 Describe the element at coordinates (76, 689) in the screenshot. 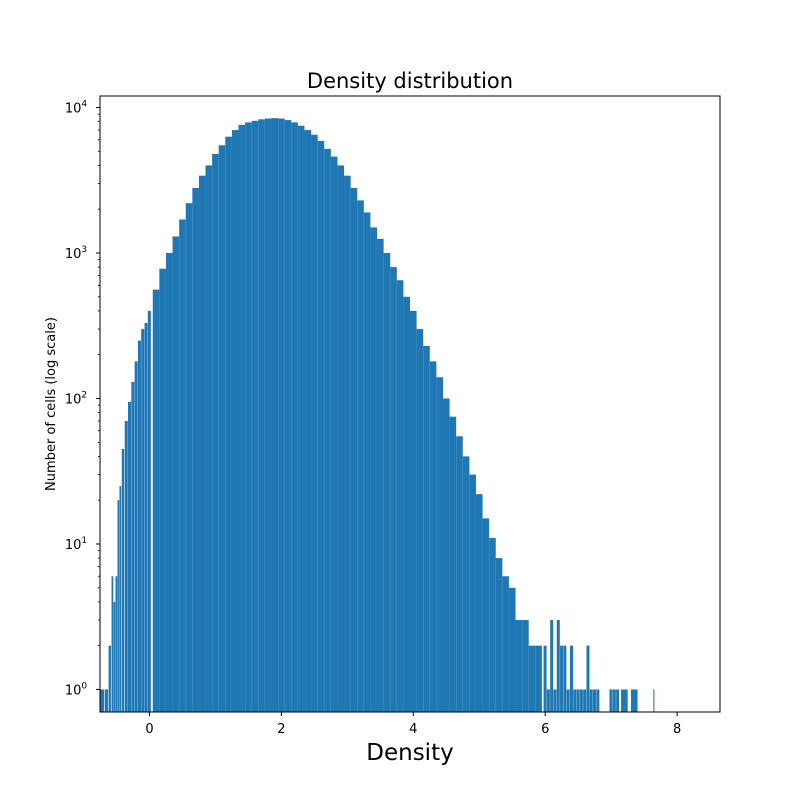

I see `y-tick-label: 10⁰` at that location.